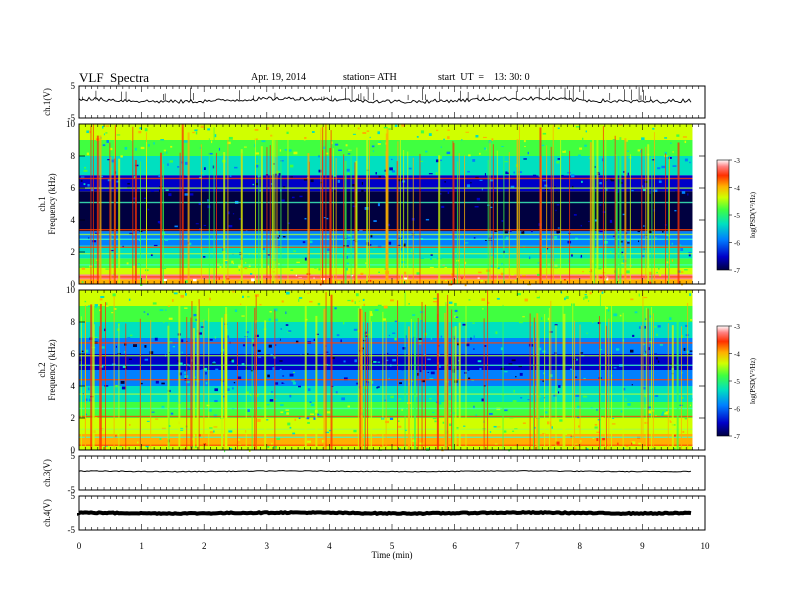 Image resolution: width=792 pixels, height=612 pixels. I want to click on station-label: station= ATH, so click(370, 77).